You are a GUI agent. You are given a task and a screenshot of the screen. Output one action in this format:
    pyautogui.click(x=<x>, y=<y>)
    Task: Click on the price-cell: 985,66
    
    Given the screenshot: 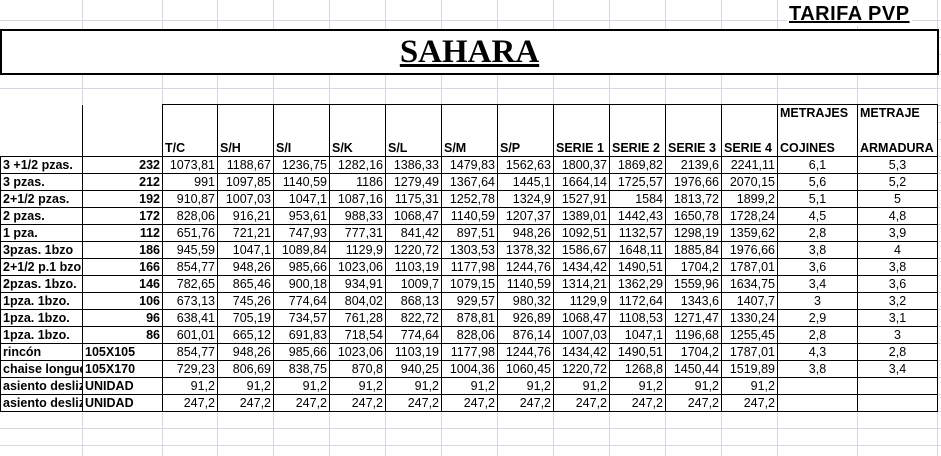 What is the action you would take?
    pyautogui.click(x=301, y=352)
    